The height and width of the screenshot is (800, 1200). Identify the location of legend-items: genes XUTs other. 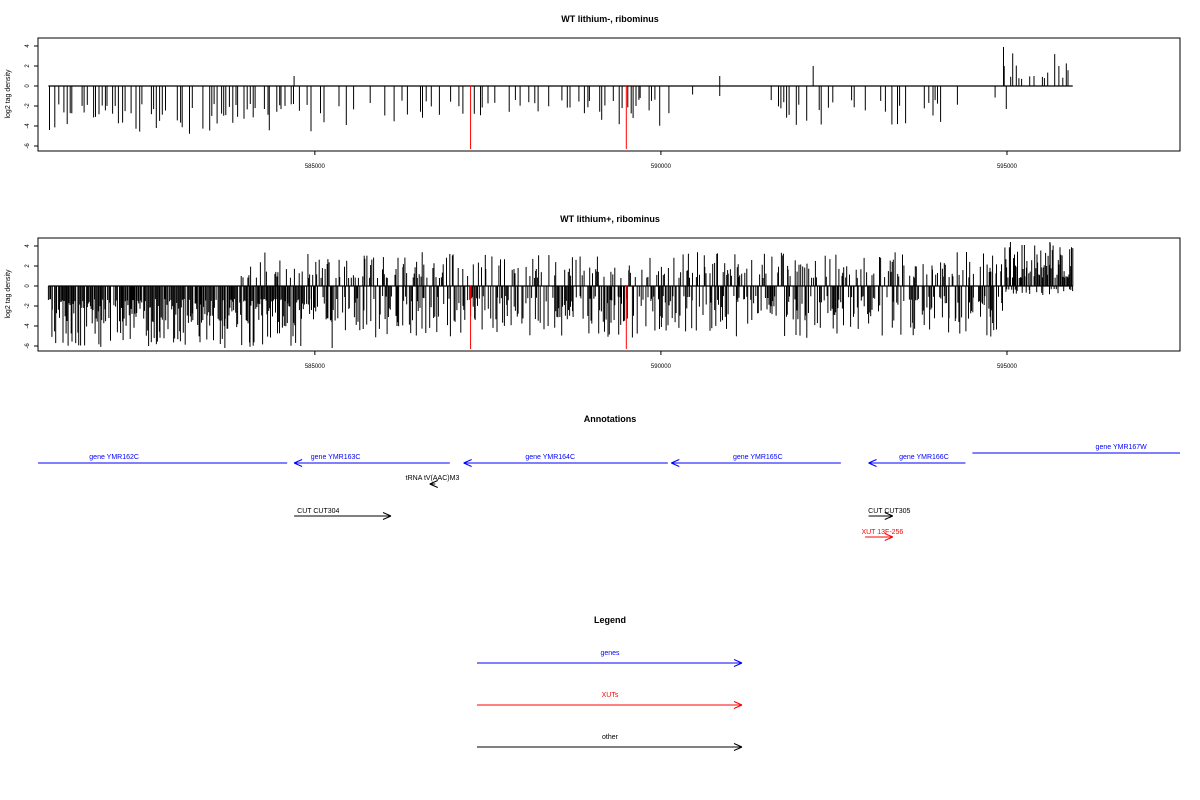
(610, 700).